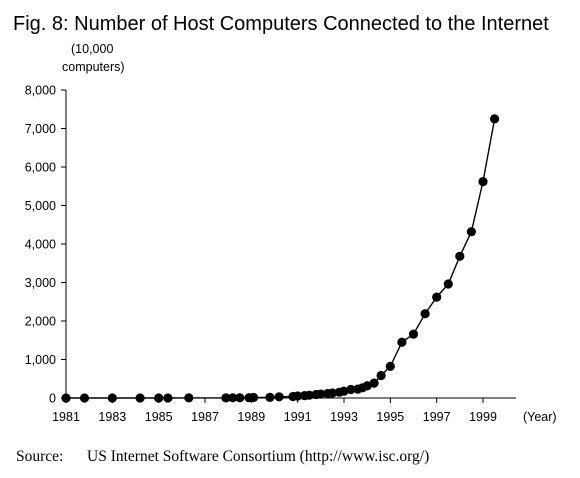  What do you see at coordinates (112, 417) in the screenshot?
I see `x-tick-label: 1983` at bounding box center [112, 417].